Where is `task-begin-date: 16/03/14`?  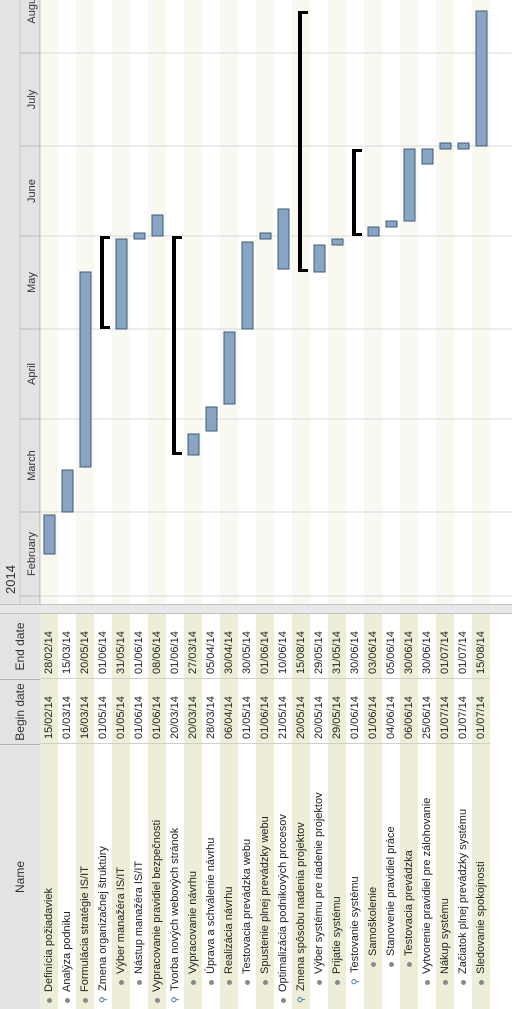
task-begin-date: 16/03/14 is located at coordinates (85, 711).